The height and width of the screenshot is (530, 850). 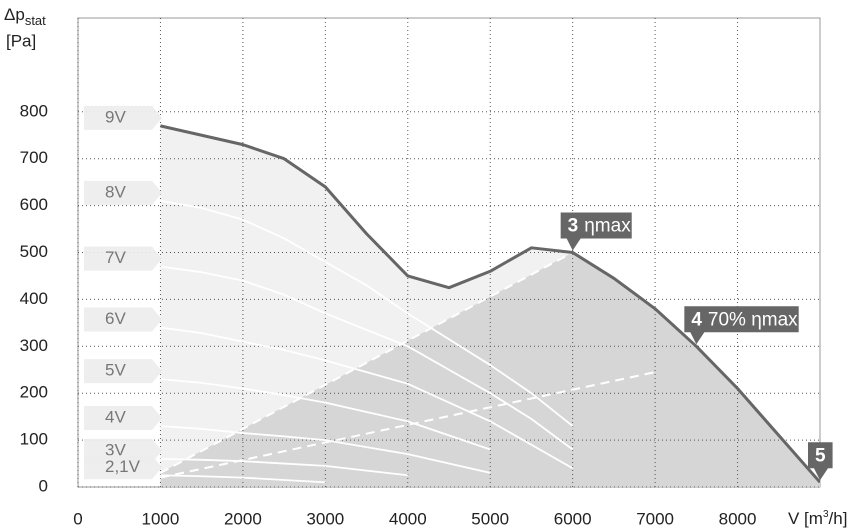 What do you see at coordinates (805, 518) in the screenshot?
I see `x-label-main: V [m` at bounding box center [805, 518].